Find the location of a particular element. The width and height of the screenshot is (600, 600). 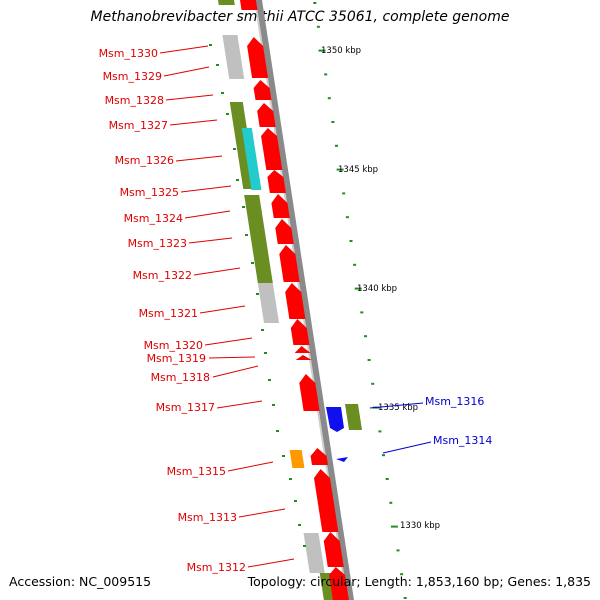

gene-label: Msm_1318 is located at coordinates (180, 377).